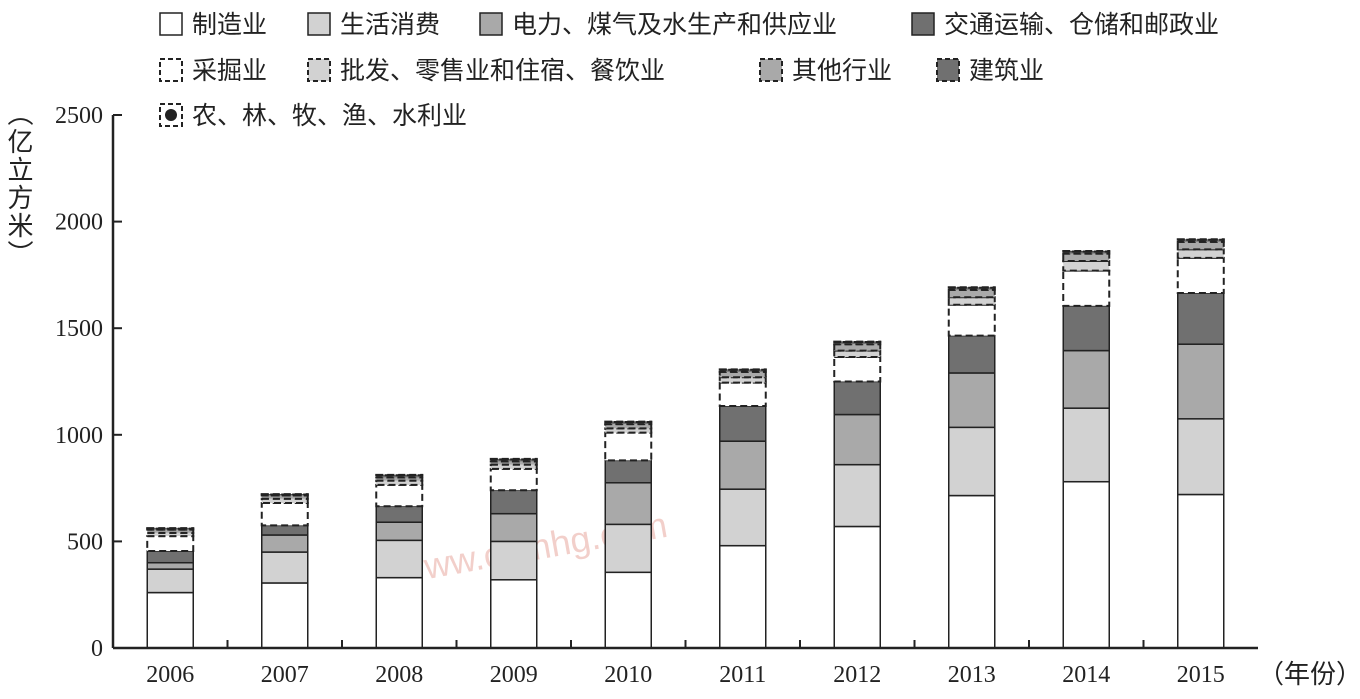  What do you see at coordinates (390, 24) in the screenshot?
I see `legend-label-1: 生活消费` at bounding box center [390, 24].